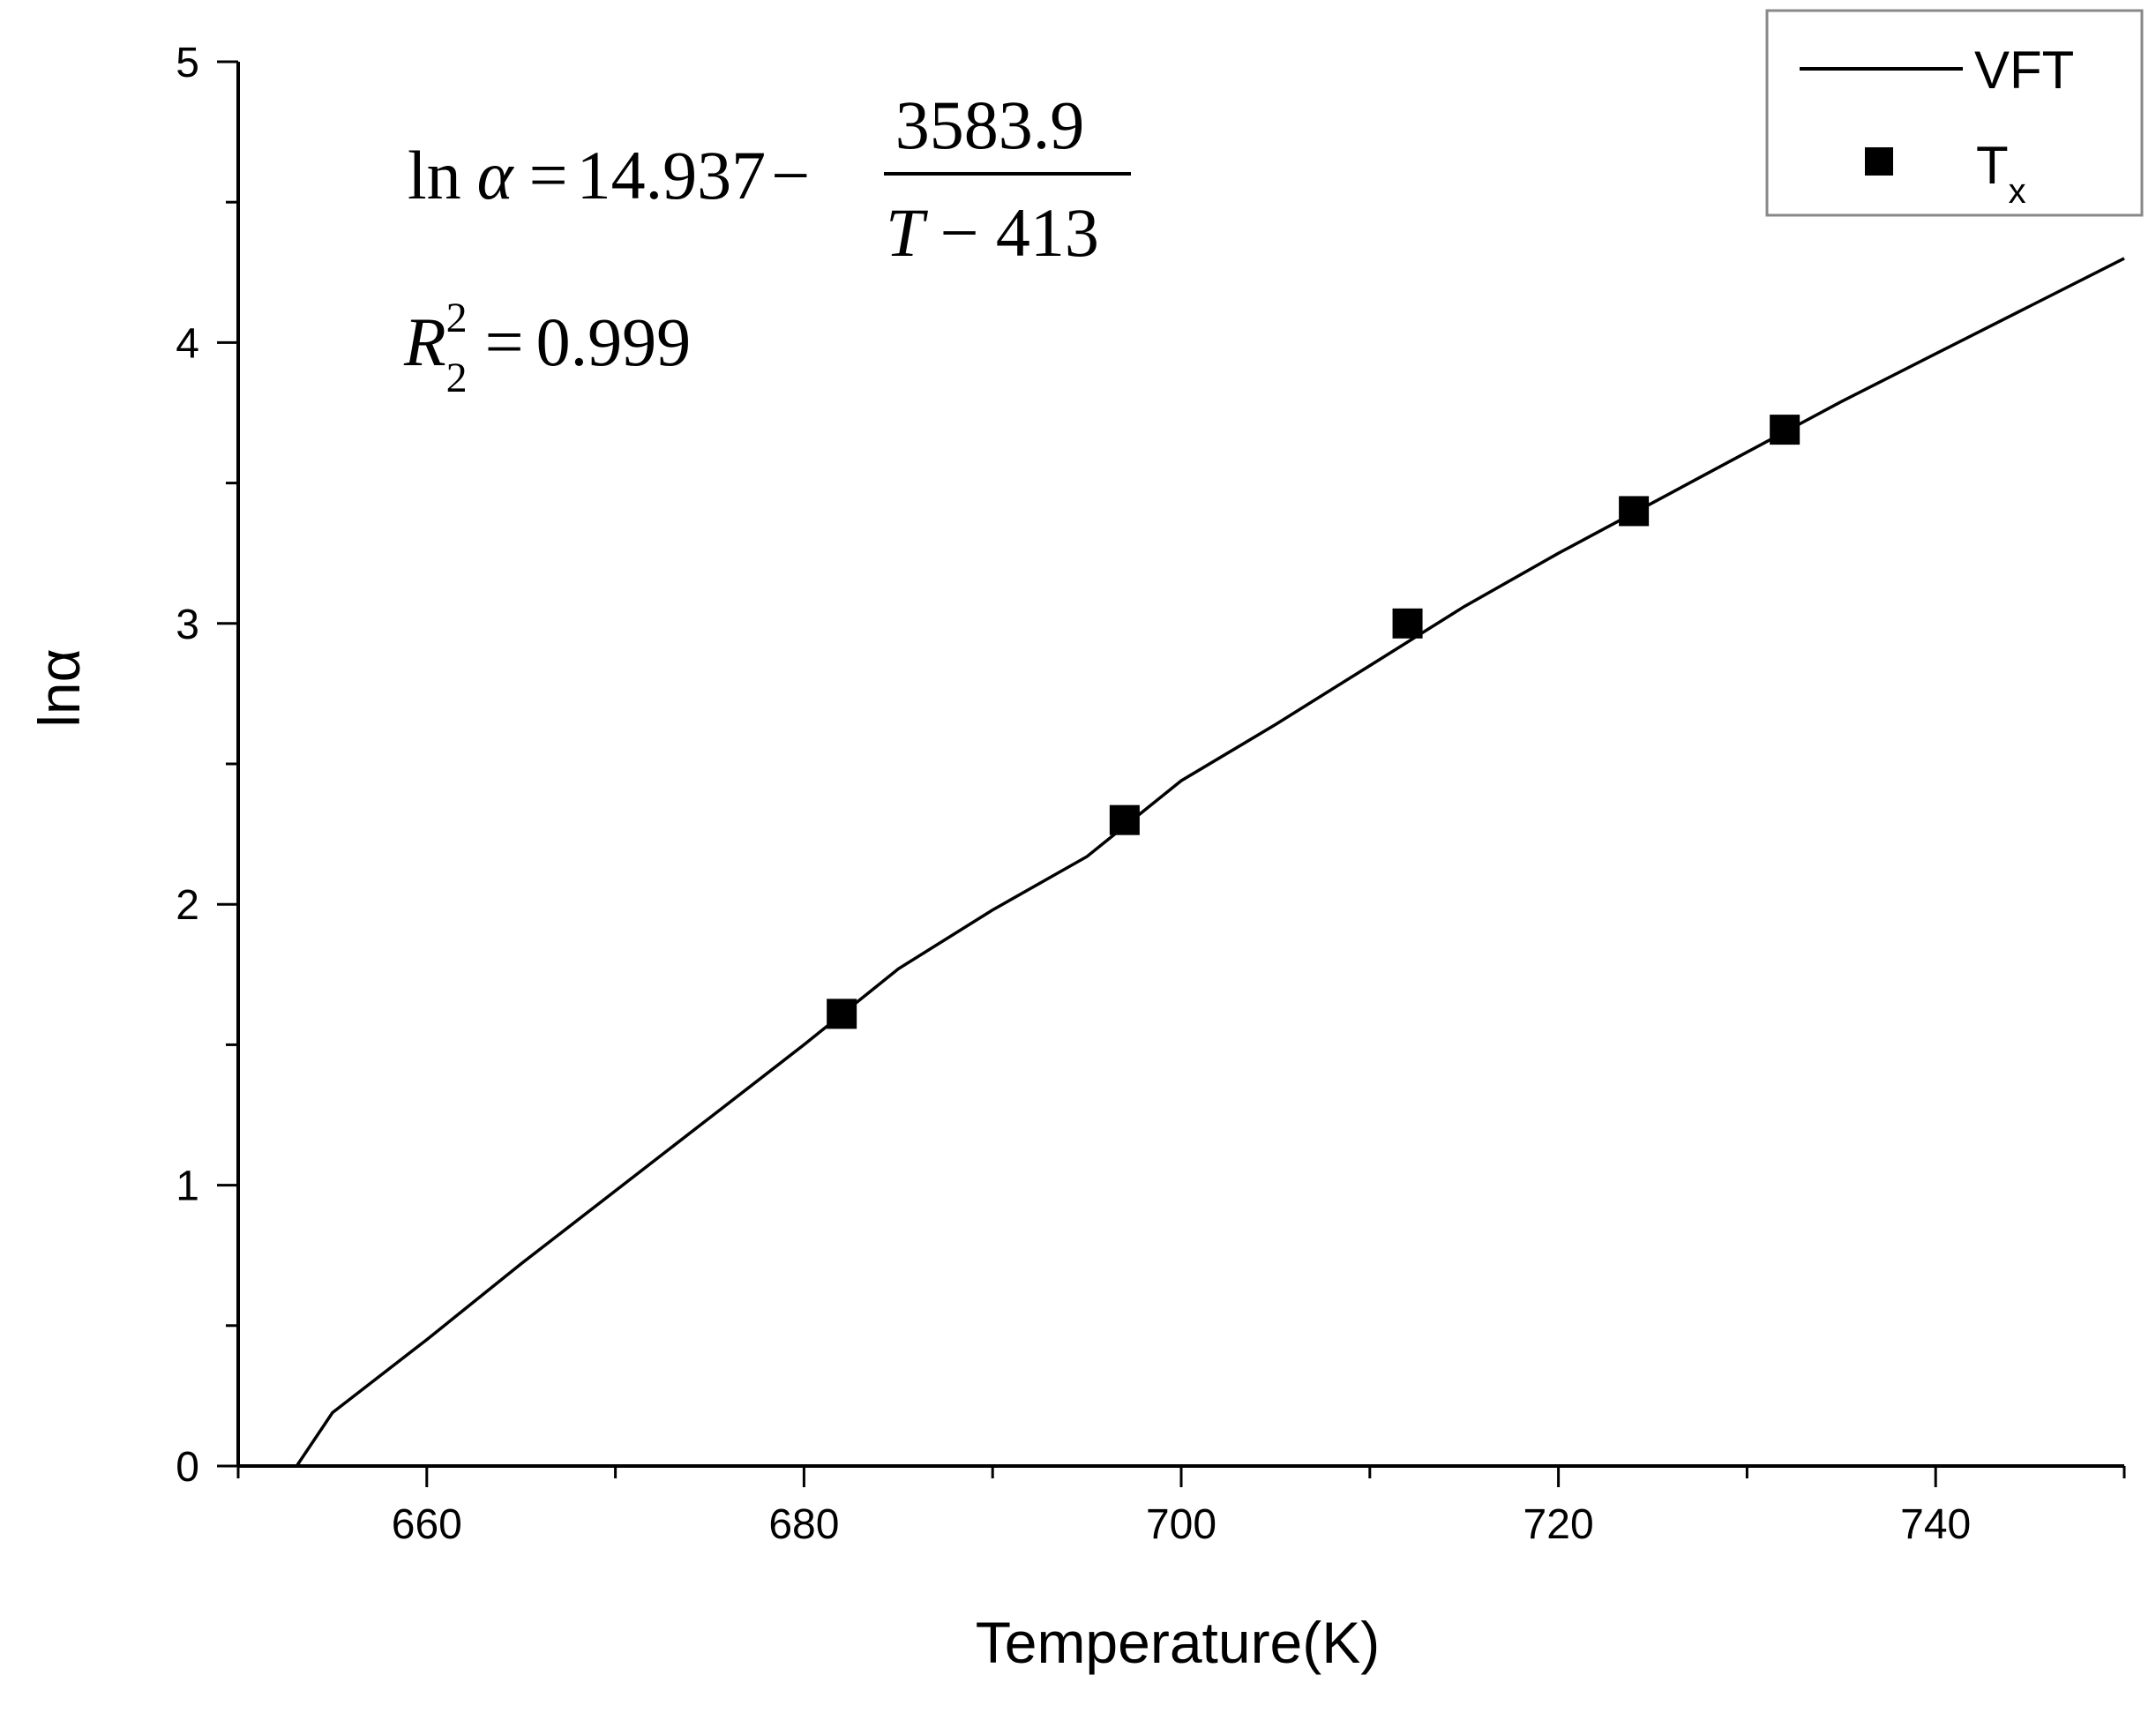 This screenshot has width=2156, height=1713. What do you see at coordinates (1178, 1642) in the screenshot?
I see `x-axis-label: Temperature(K)` at bounding box center [1178, 1642].